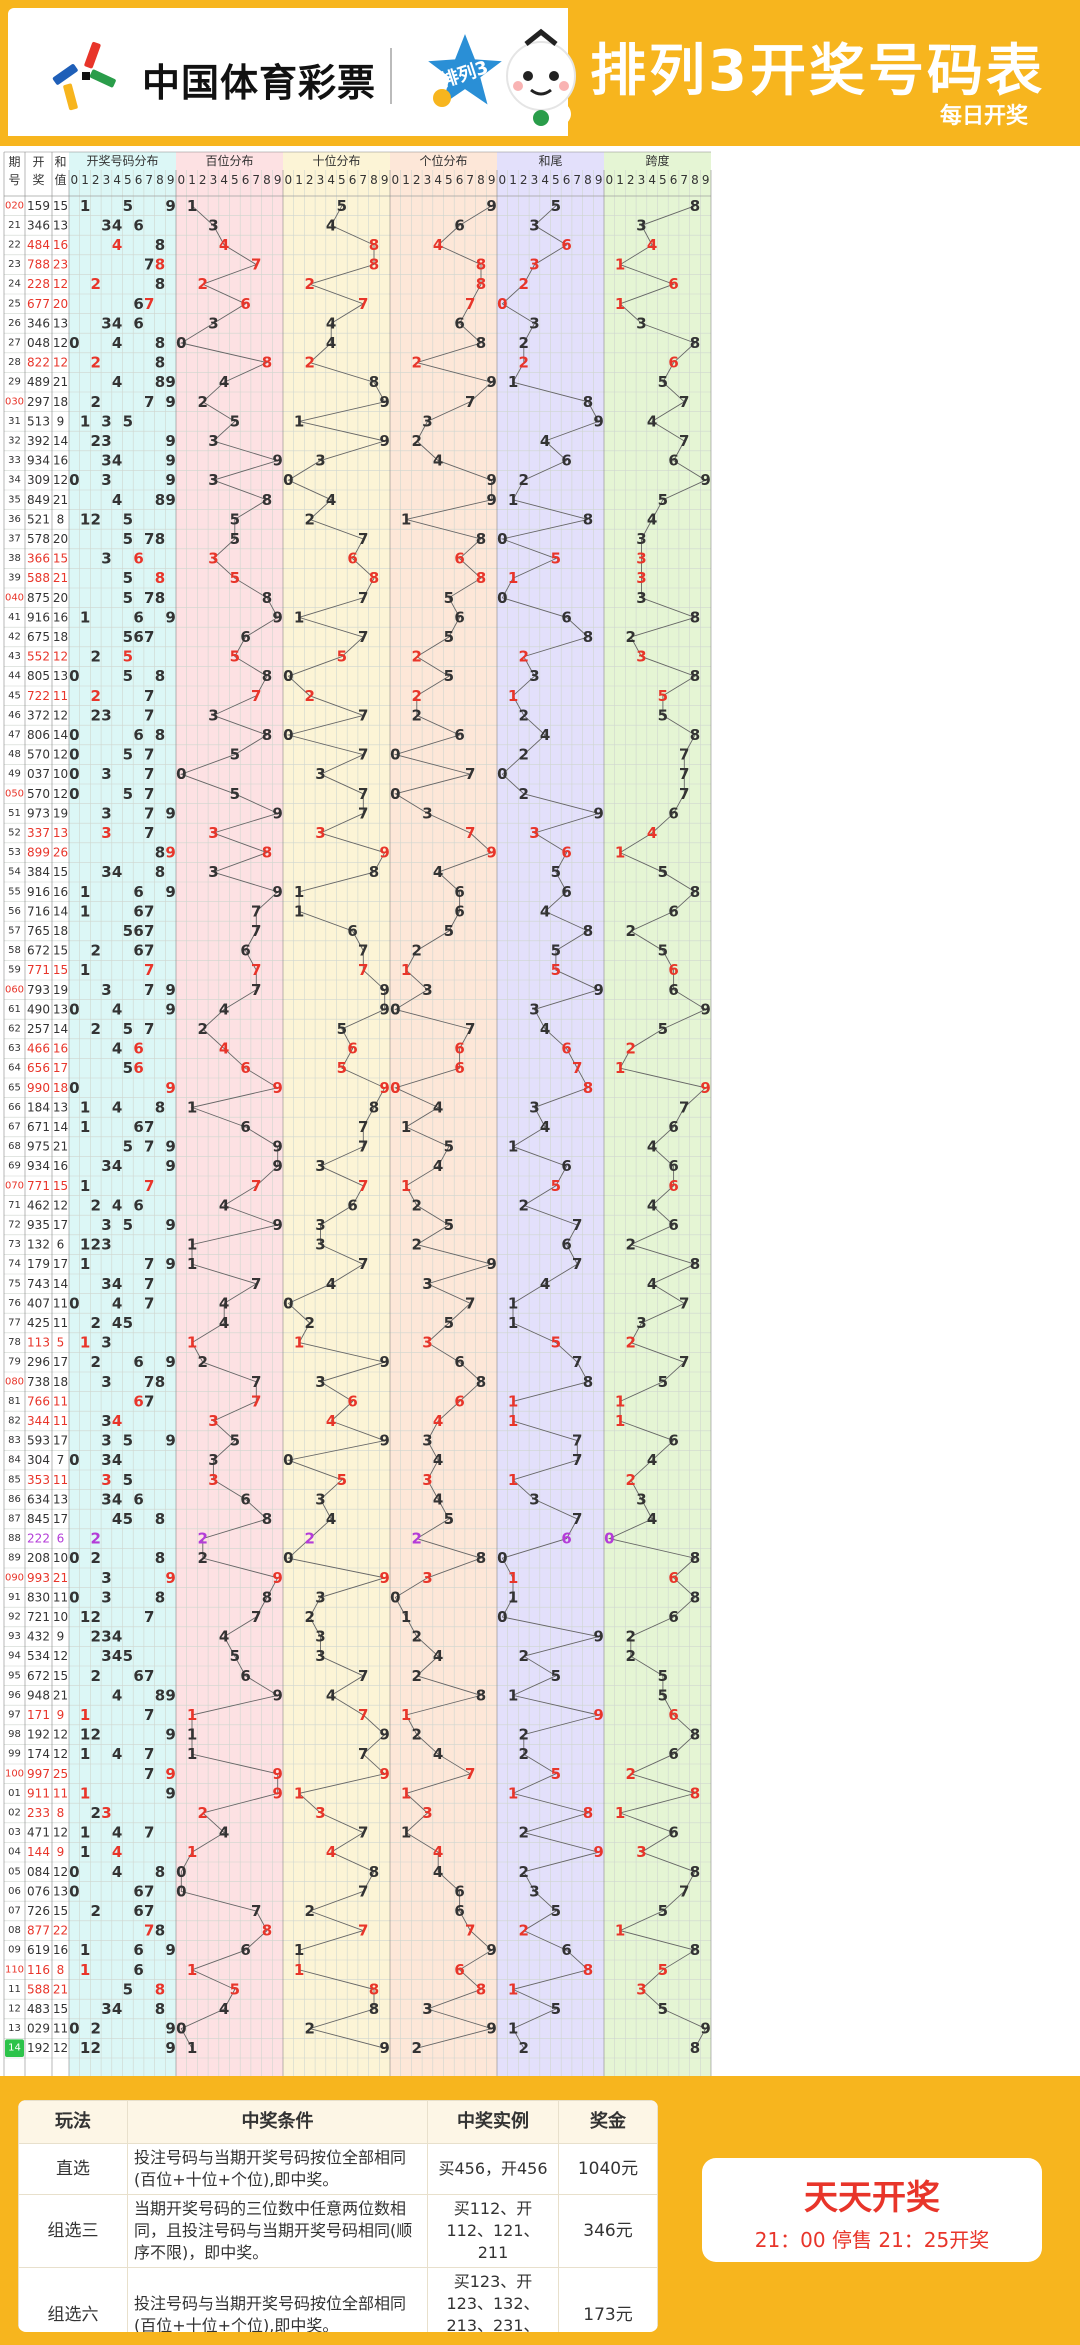  What do you see at coordinates (674, 180) in the screenshot?
I see `digit-header: 6` at bounding box center [674, 180].